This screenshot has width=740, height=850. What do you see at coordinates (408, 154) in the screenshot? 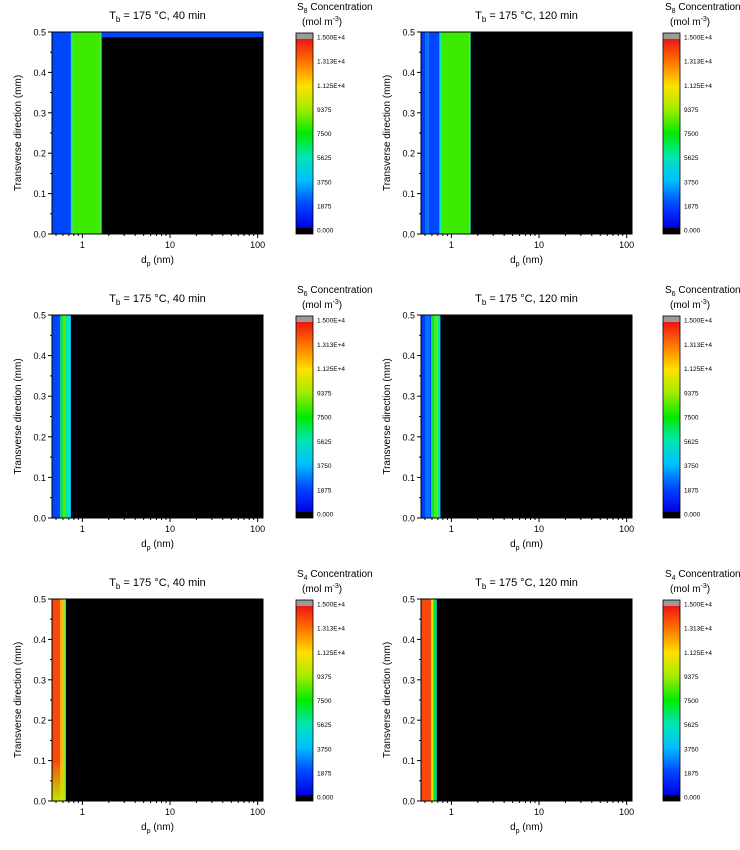
I see `y-tick-label: 0.2` at bounding box center [408, 154].